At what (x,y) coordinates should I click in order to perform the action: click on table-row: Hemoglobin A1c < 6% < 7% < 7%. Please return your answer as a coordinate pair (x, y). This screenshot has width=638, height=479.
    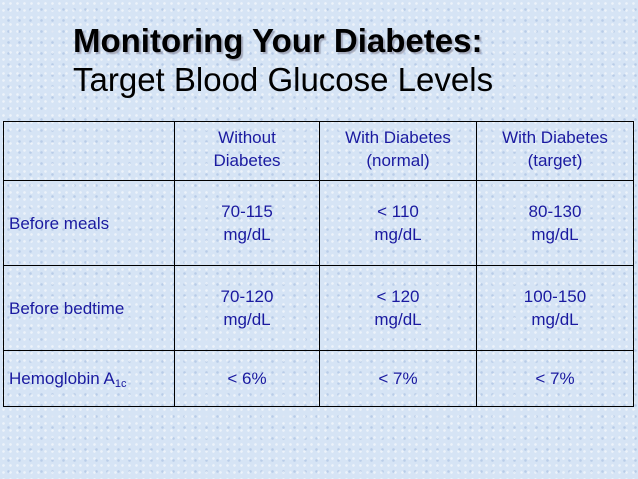
    Looking at the image, I should click on (318, 378).